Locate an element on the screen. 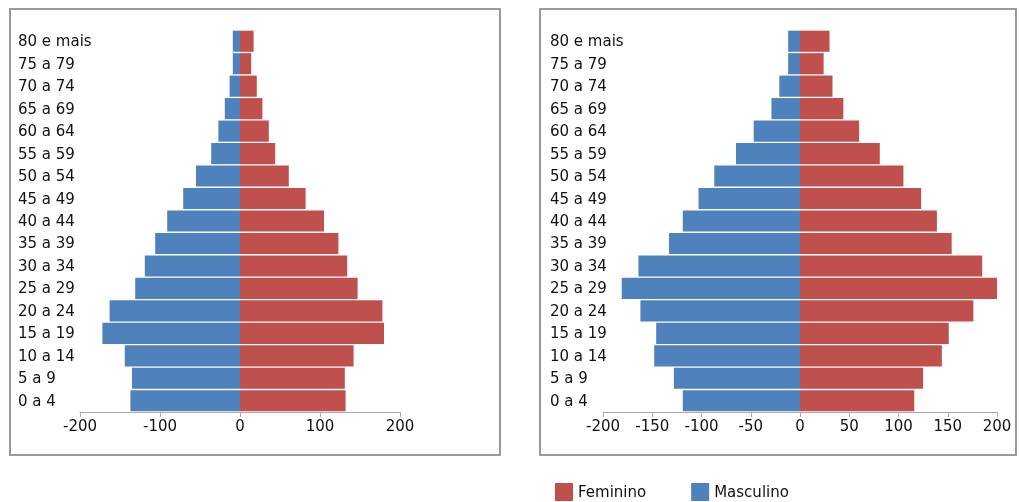 The image size is (1020, 502). legend-label: Feminino is located at coordinates (612, 492).